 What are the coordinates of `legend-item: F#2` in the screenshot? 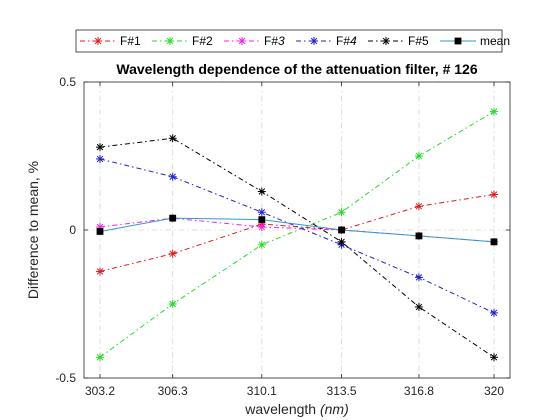 It's located at (182, 41).